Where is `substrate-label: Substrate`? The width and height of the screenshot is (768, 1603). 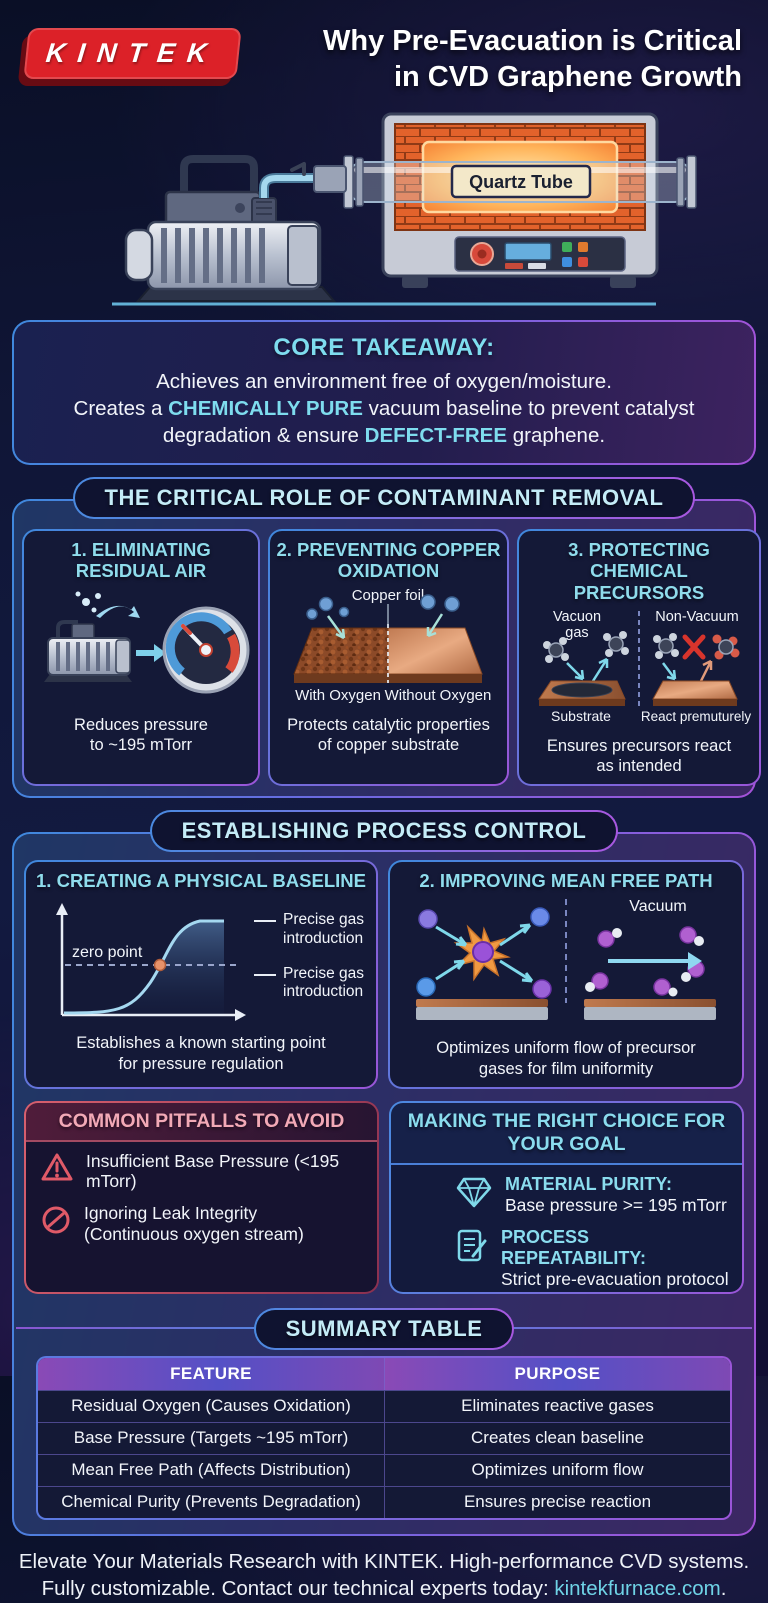
substrate-label: Substrate is located at coordinates (581, 716).